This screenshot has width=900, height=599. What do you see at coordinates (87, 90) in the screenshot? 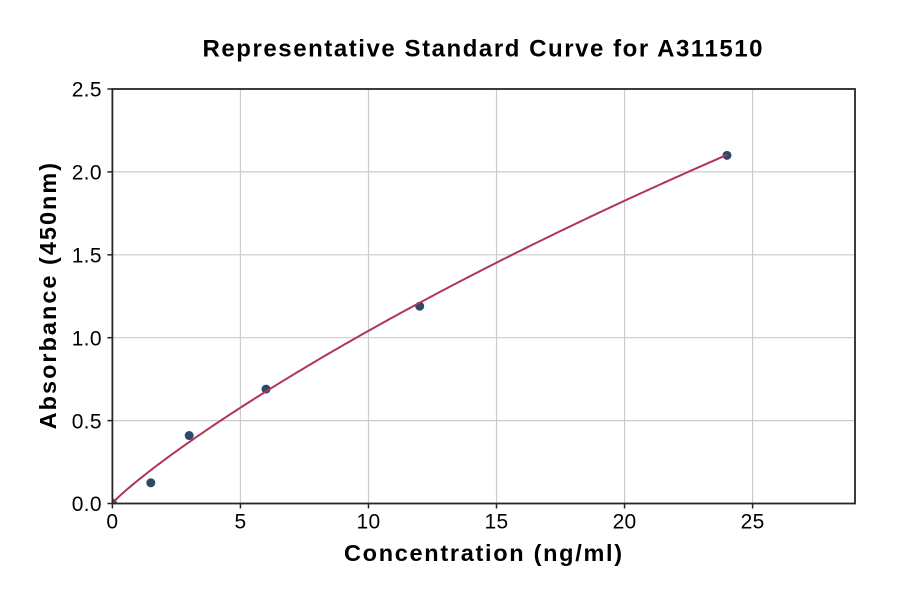
I see `svg-text: 2.5` at bounding box center [87, 90].